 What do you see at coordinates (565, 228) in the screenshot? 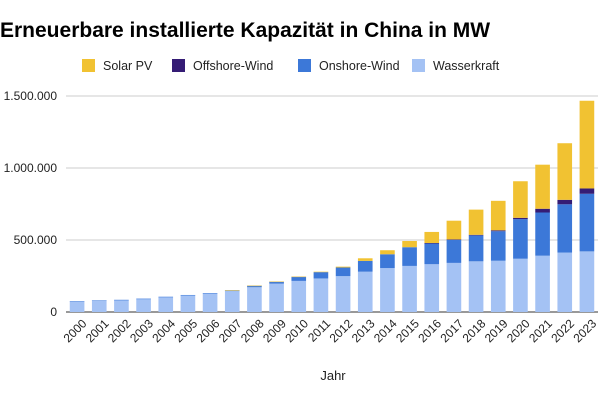
I see `bar-onshore-wind-2022` at bounding box center [565, 228].